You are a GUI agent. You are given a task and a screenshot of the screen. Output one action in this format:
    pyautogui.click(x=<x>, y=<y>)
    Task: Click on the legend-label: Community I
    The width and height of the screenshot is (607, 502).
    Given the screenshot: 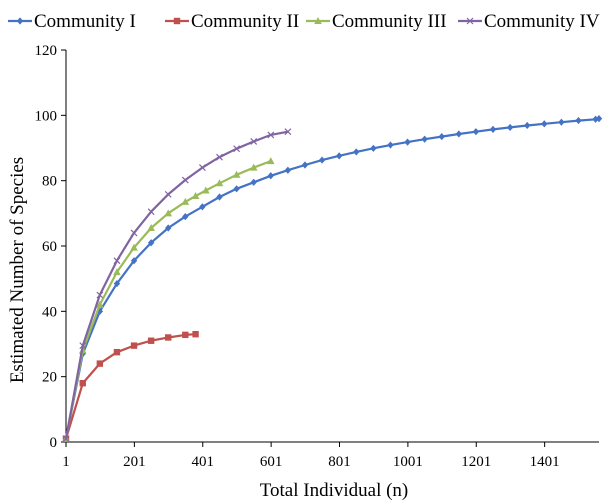 What is the action you would take?
    pyautogui.click(x=85, y=21)
    